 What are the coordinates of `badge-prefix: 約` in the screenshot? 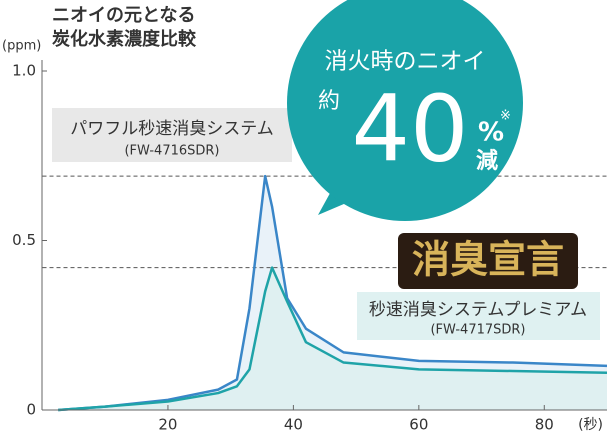 It's located at (329, 101).